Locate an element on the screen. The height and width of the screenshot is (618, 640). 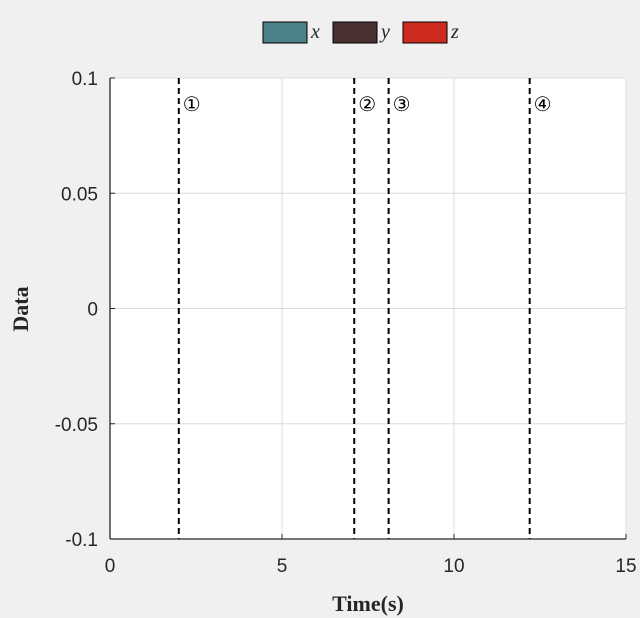
x-tick-label: 10 is located at coordinates (453, 566).